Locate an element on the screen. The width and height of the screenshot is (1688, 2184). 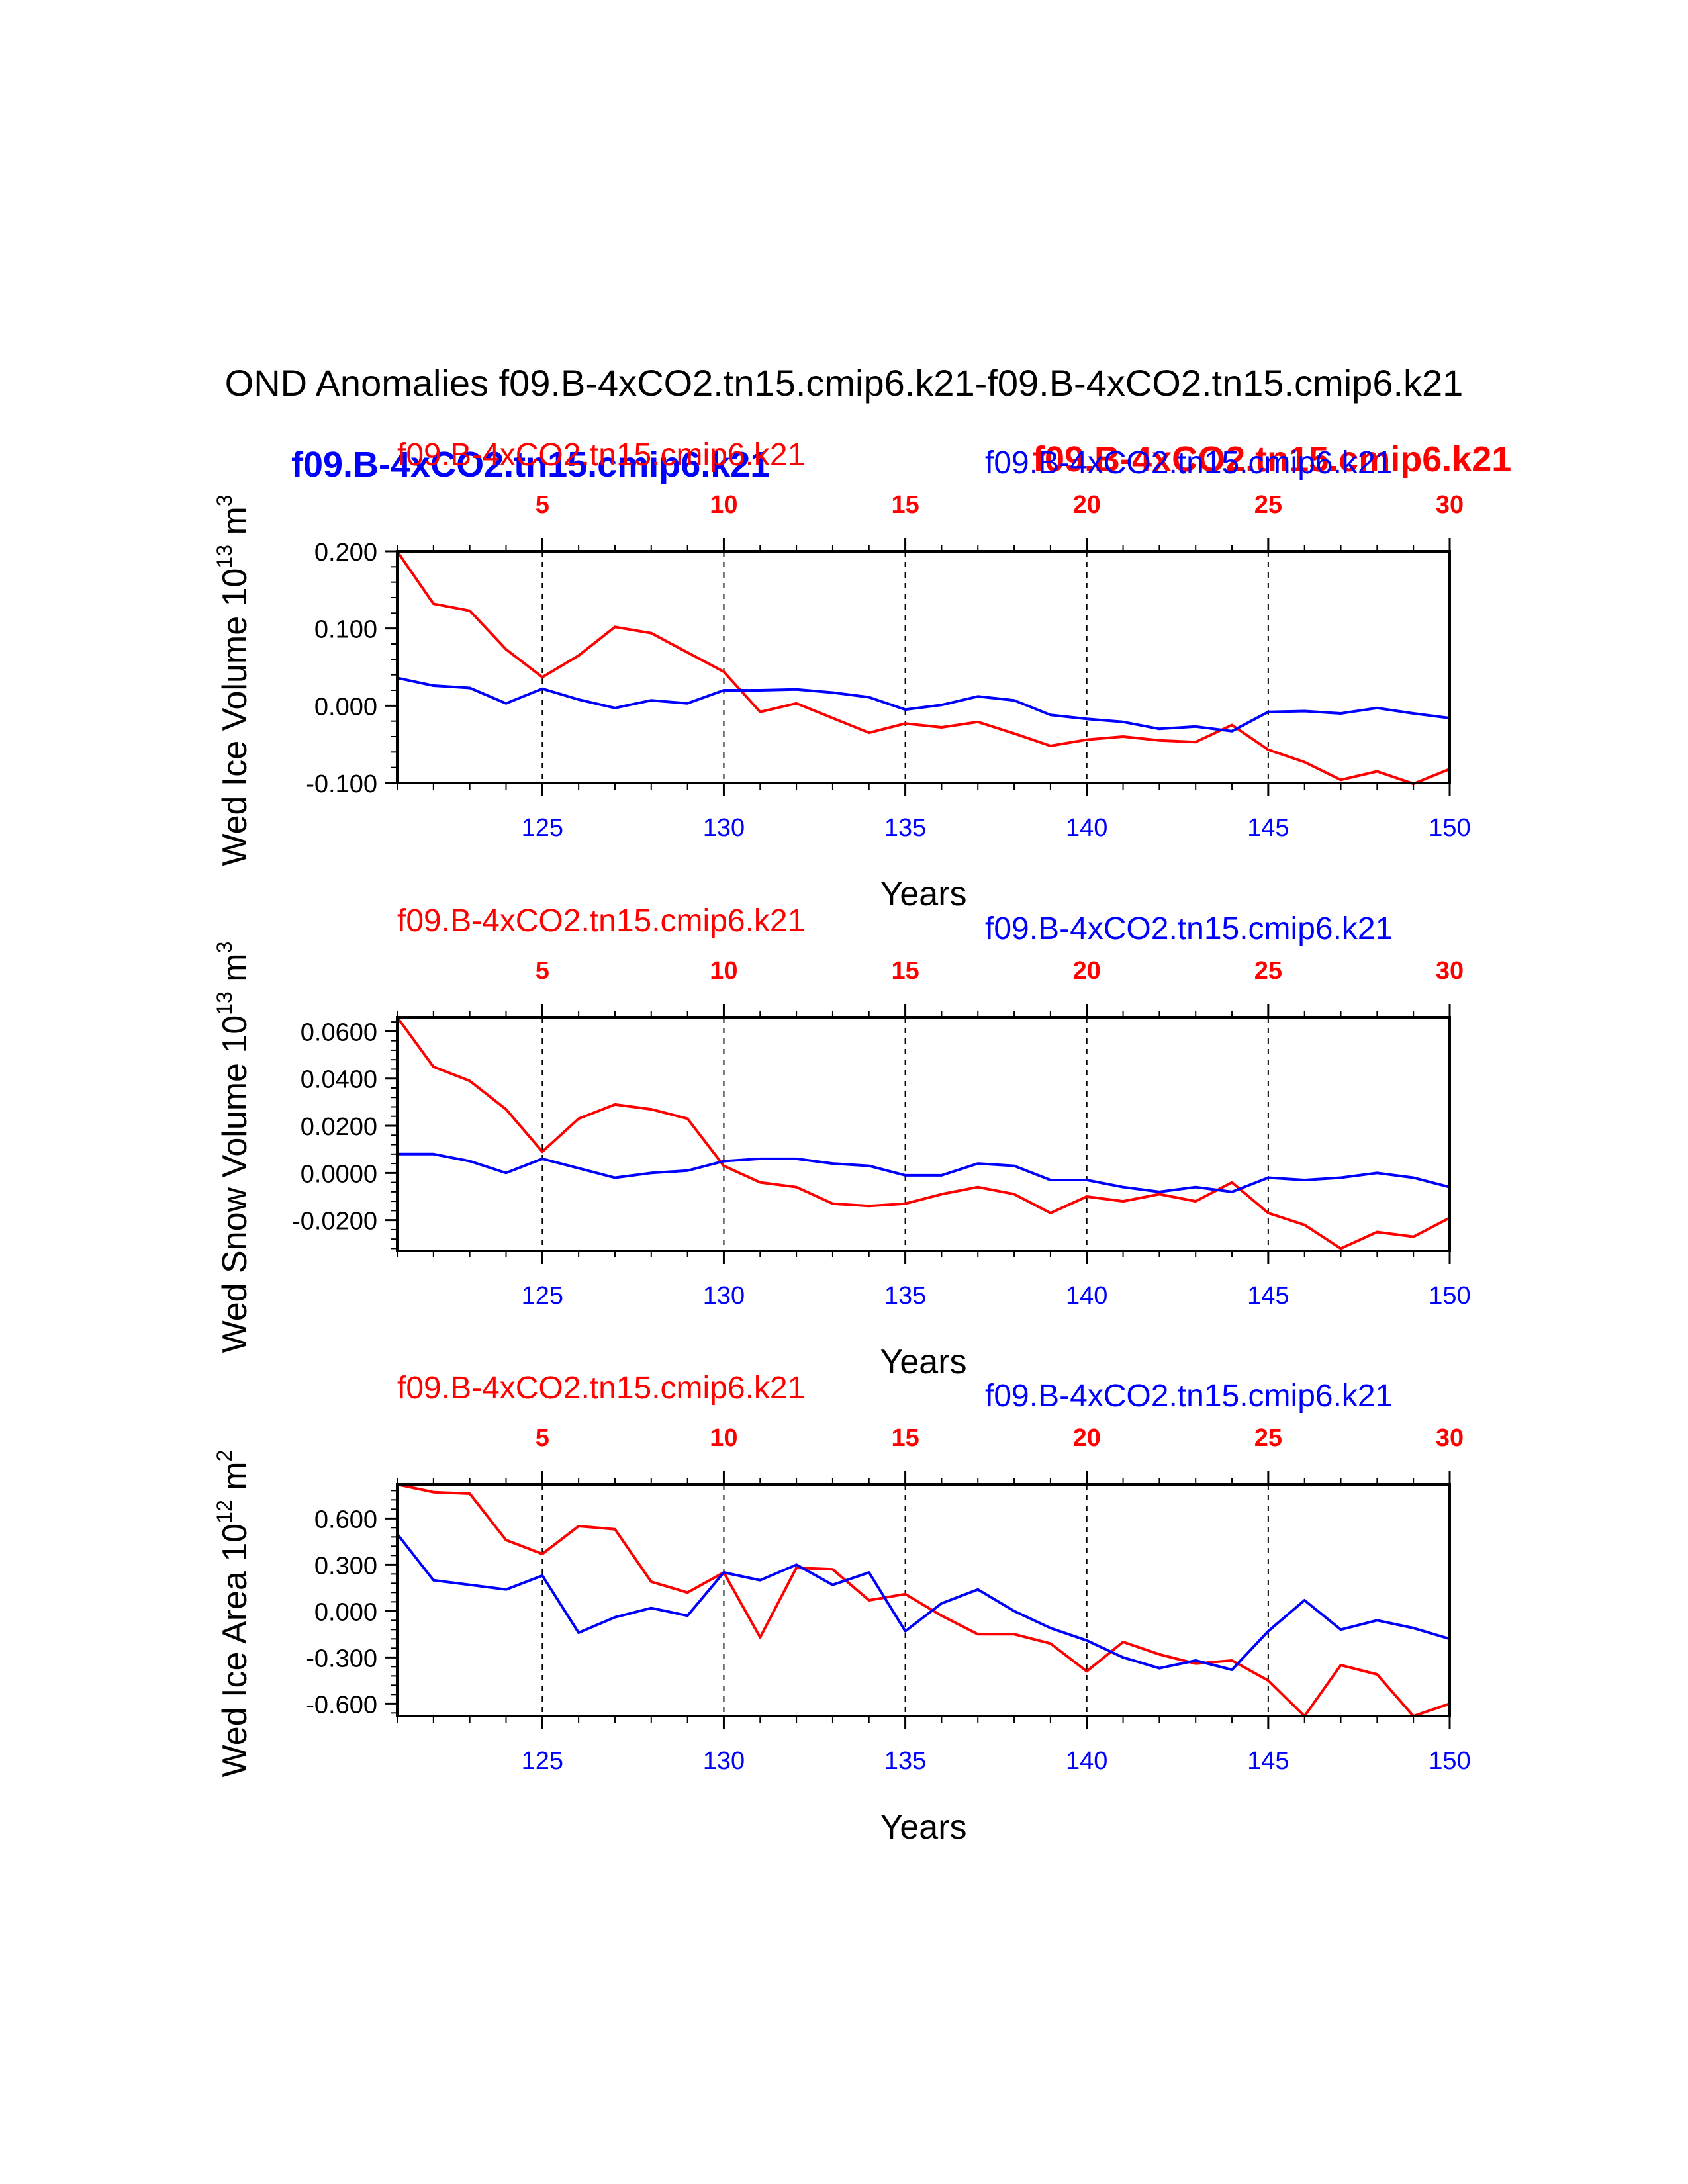
y-tick-label: 0.300 is located at coordinates (345, 1566).